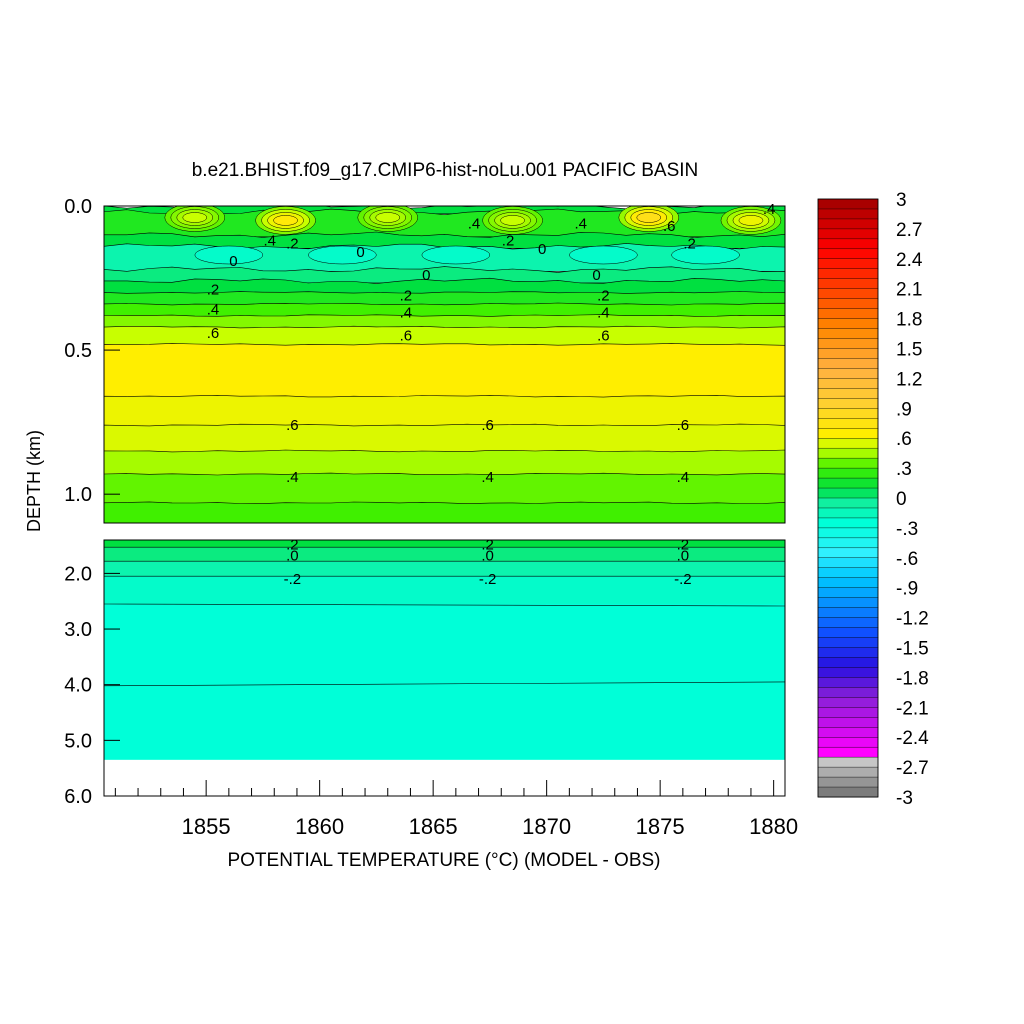 Image resolution: width=1024 pixels, height=1024 pixels. I want to click on colorbar-label: -3, so click(904, 798).